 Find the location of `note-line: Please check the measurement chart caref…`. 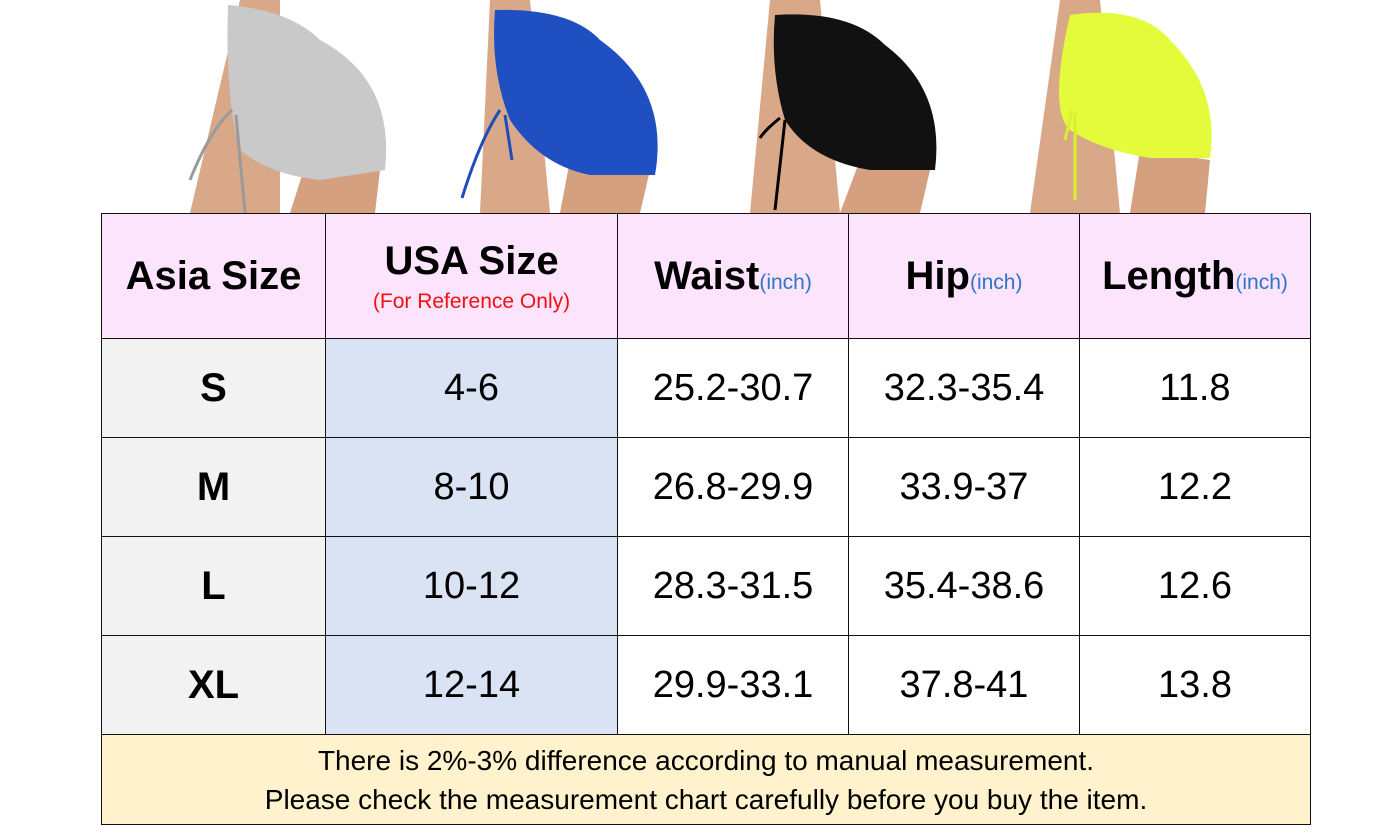

note-line: Please check the measurement chart caref… is located at coordinates (706, 799).